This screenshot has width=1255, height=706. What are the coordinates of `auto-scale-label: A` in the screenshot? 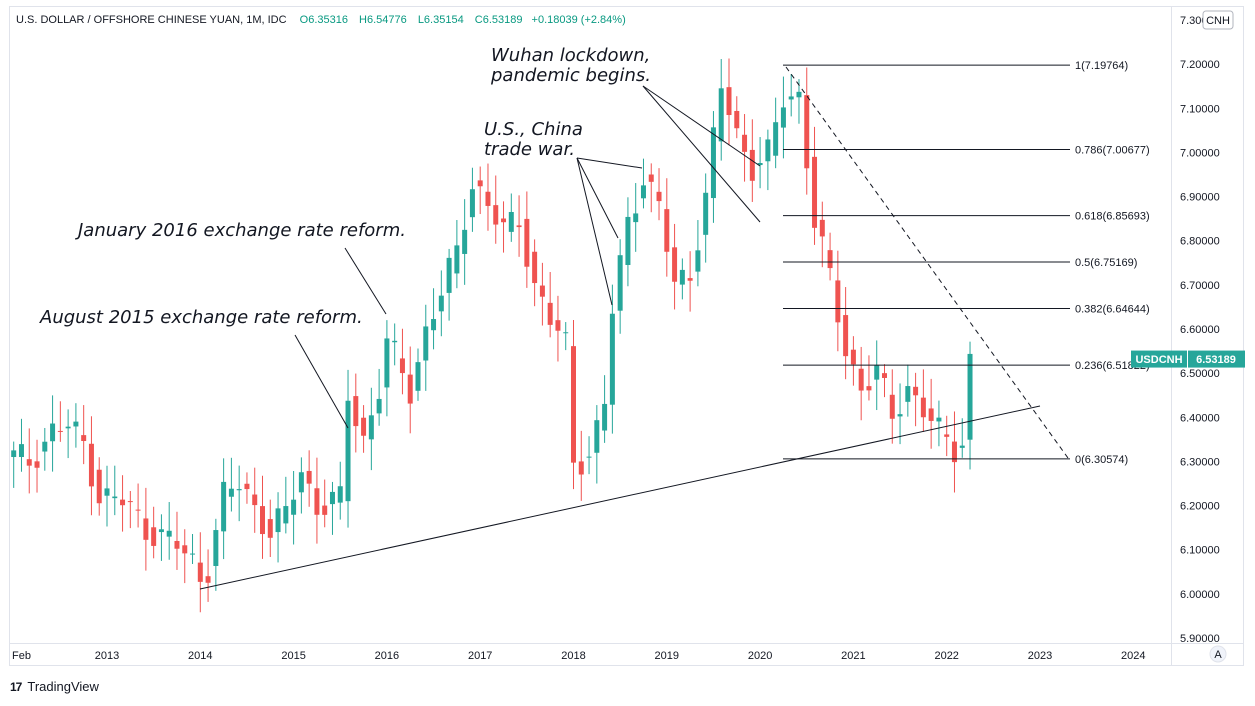 It's located at (1218, 655).